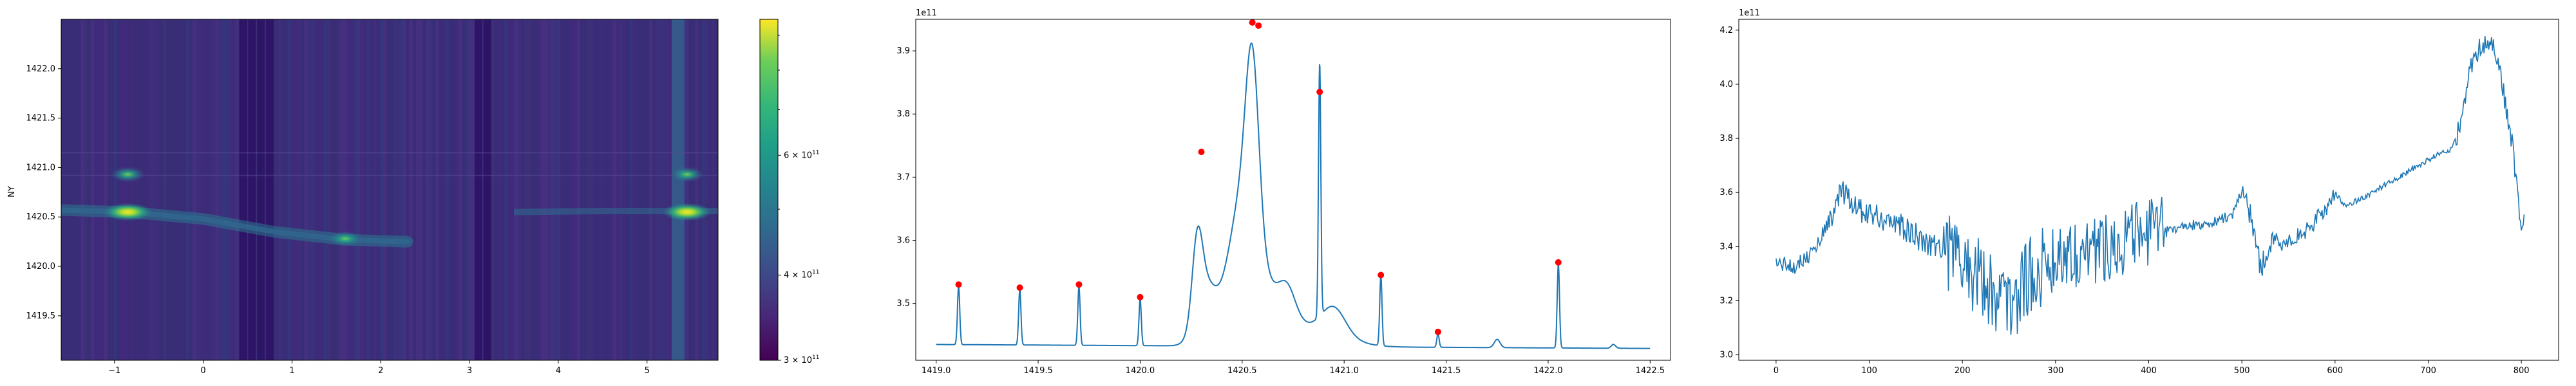  I want to click on x-tick-label: 1422.0, so click(1548, 371).